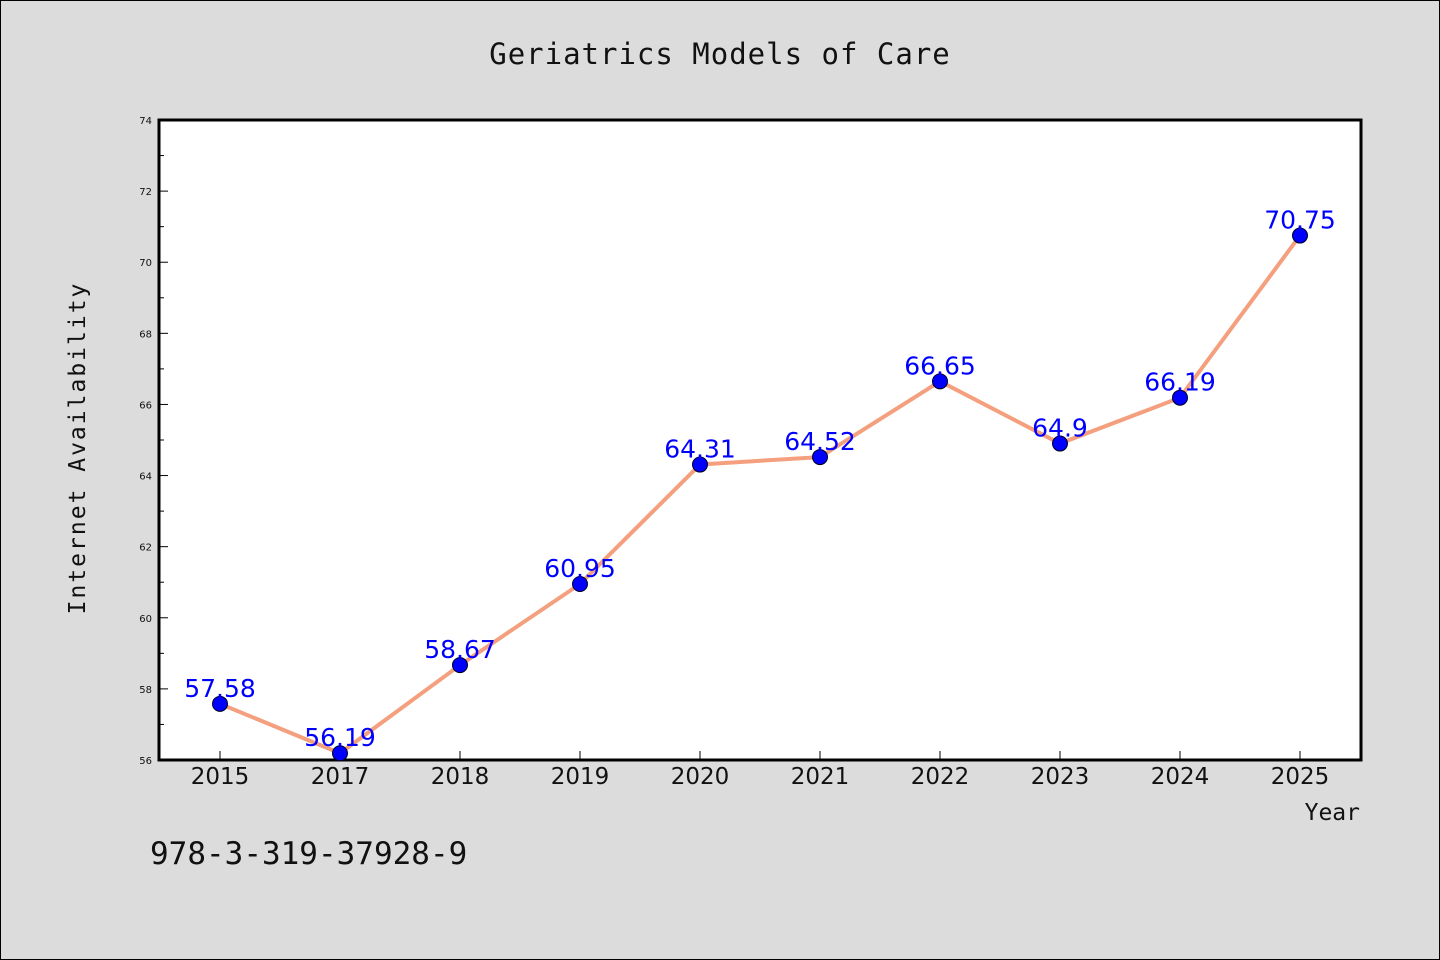 This screenshot has width=1440, height=960. Describe the element at coordinates (145, 121) in the screenshot. I see `y-tick-label: 74` at that location.